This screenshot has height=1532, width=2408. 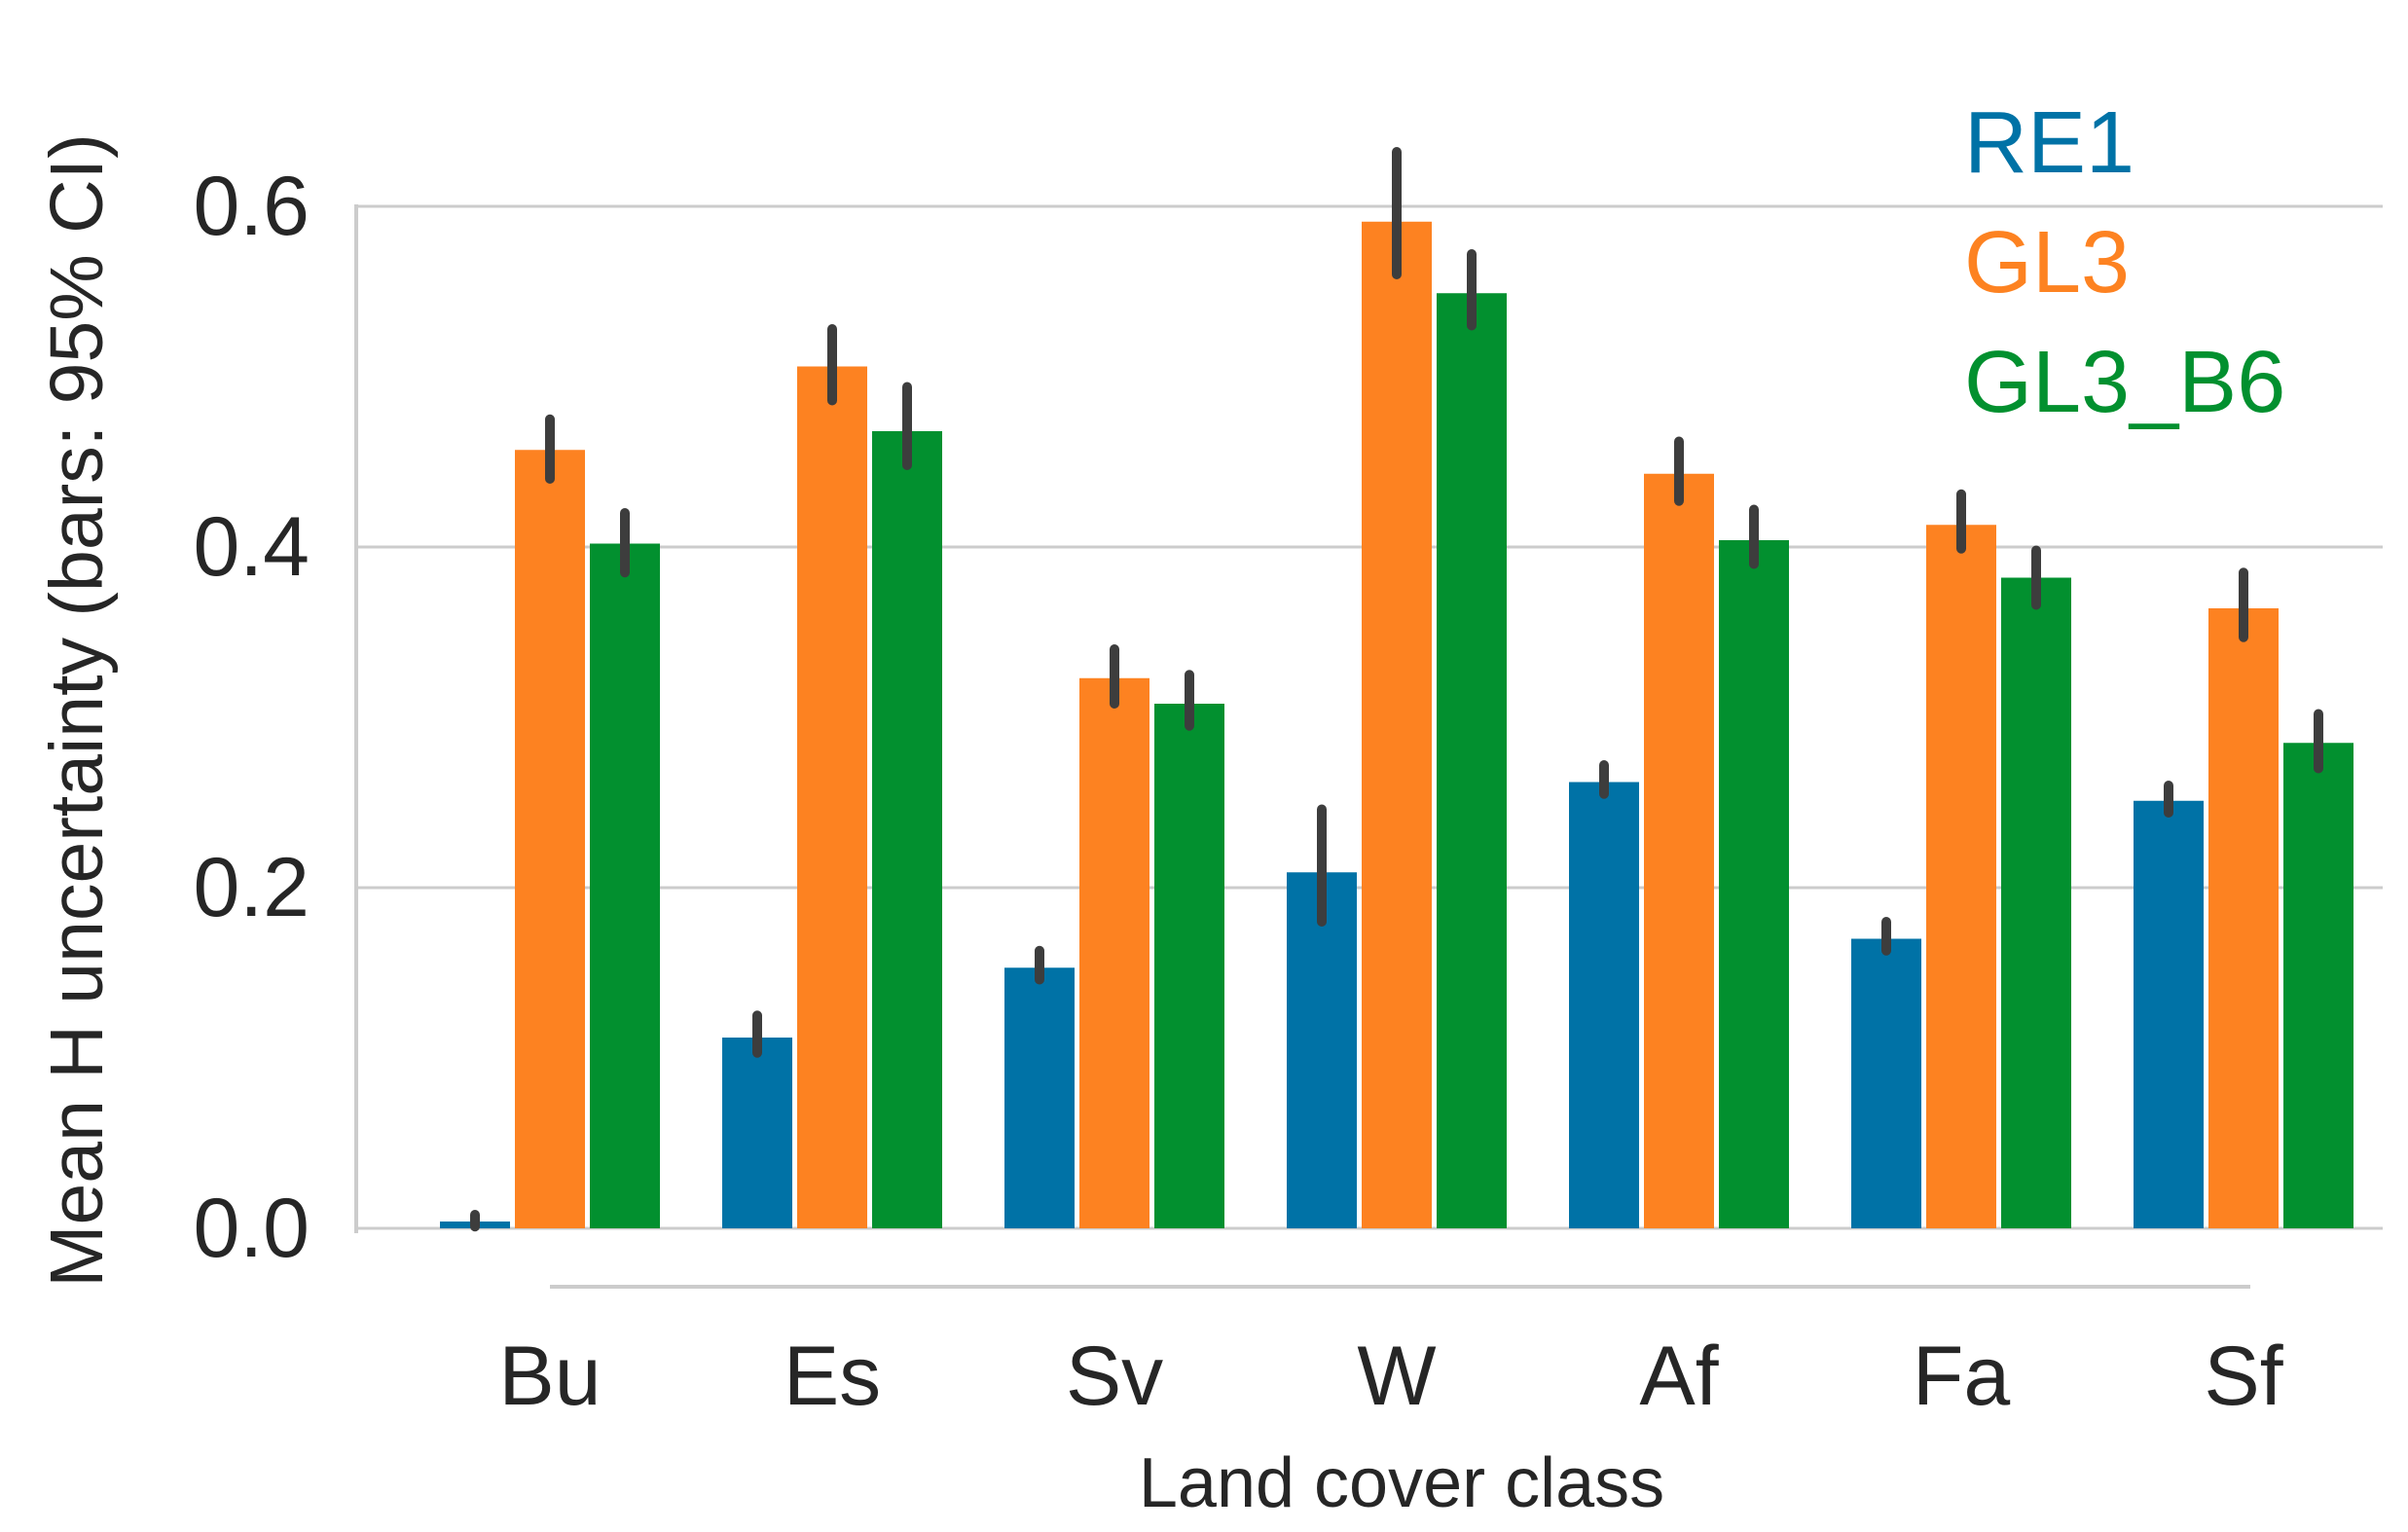 I want to click on x-tick-label: Fa, so click(x=1962, y=1376).